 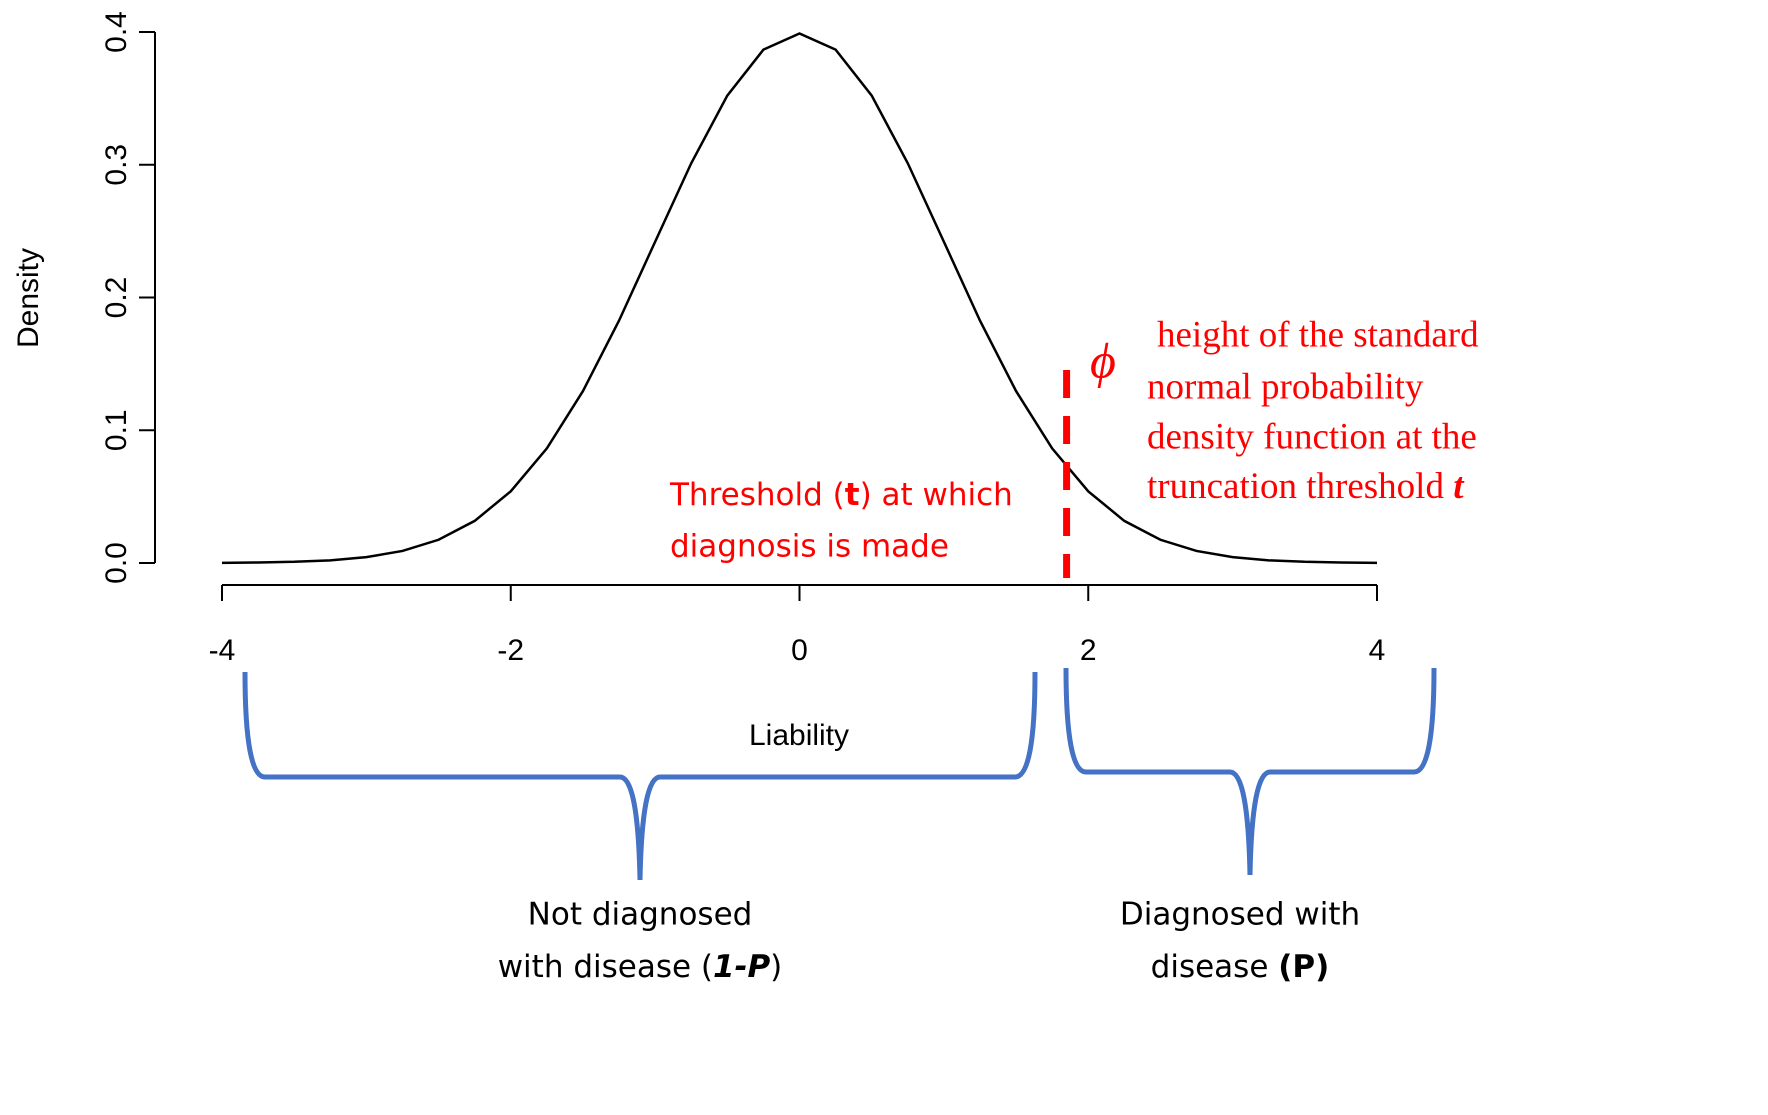 I want to click on group-label-part: with disease (, so click(x=605, y=967).